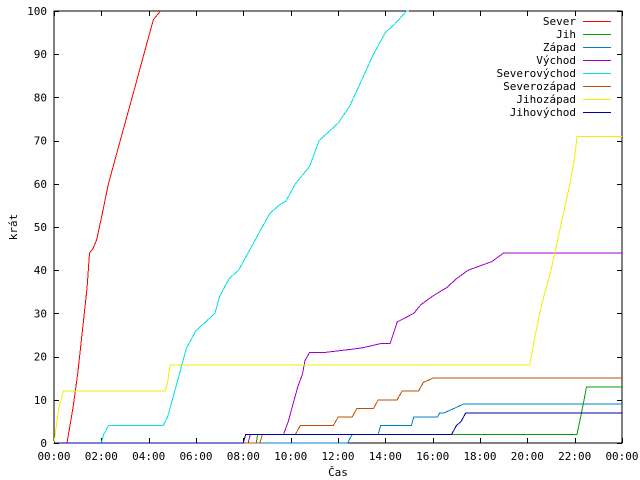  Describe the element at coordinates (432, 456) in the screenshot. I see `x-tick-label: 16:00` at that location.